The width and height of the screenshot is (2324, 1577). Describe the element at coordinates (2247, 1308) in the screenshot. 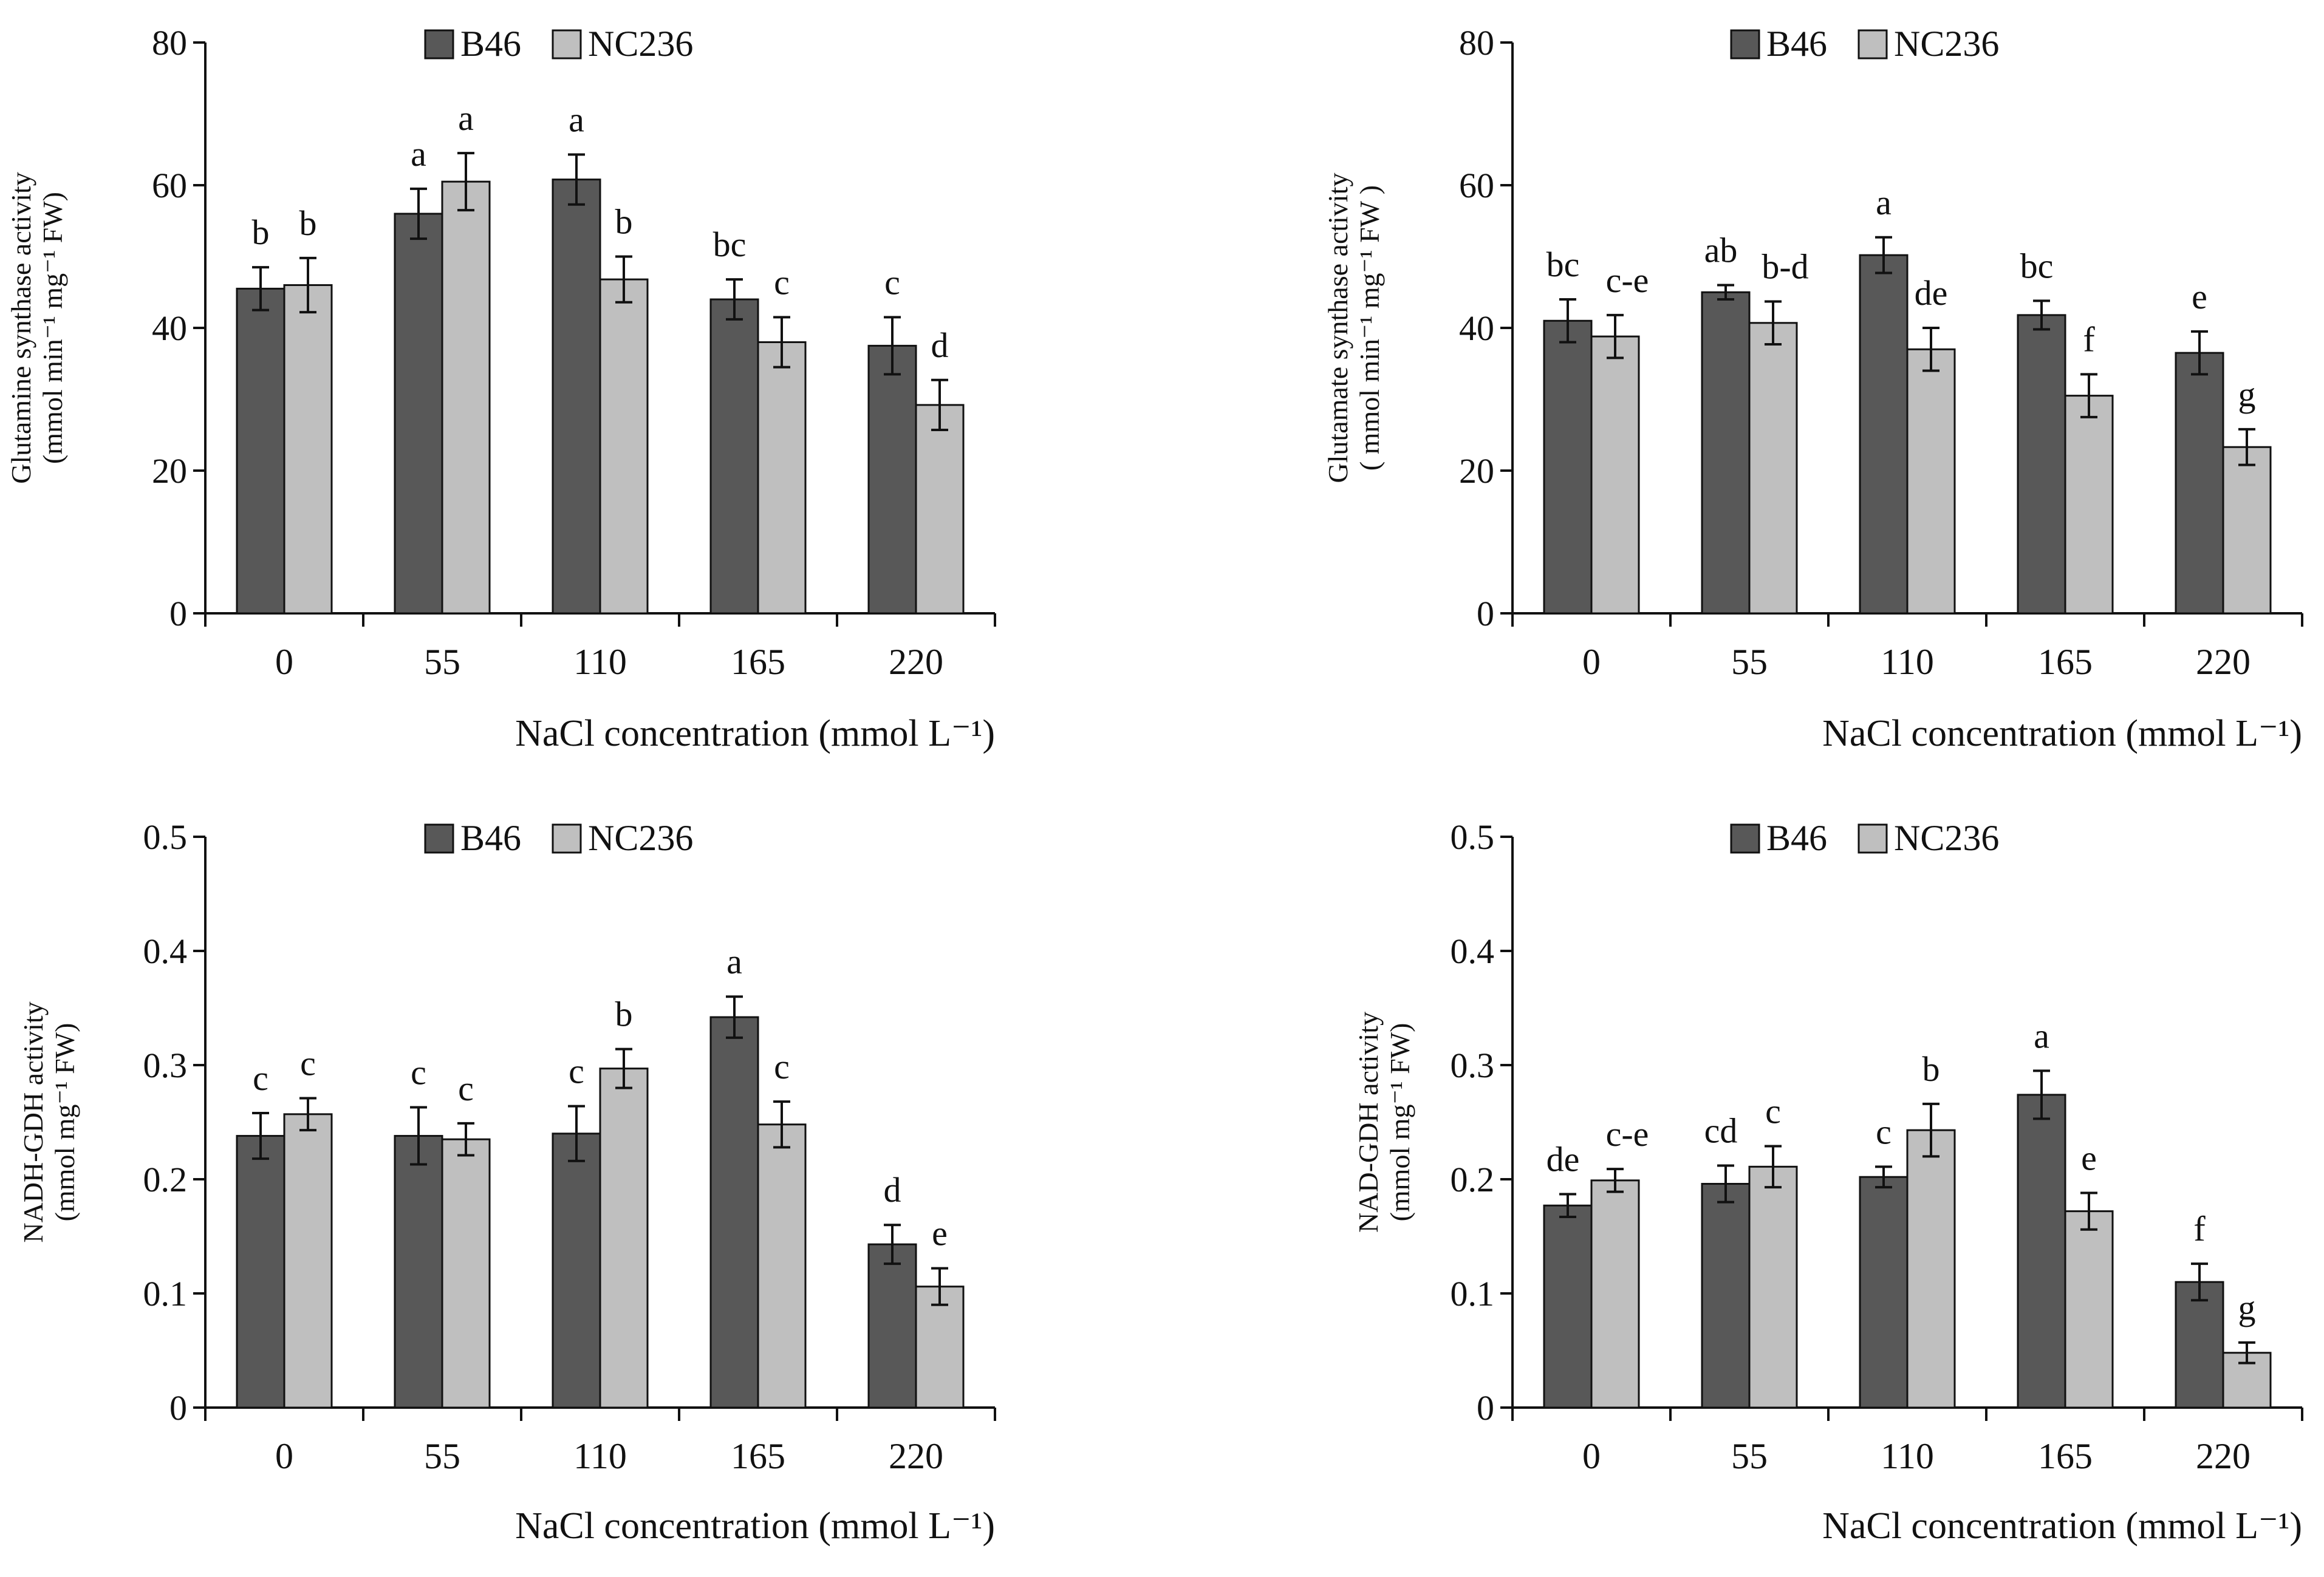

I see `significance-letter: g` at that location.